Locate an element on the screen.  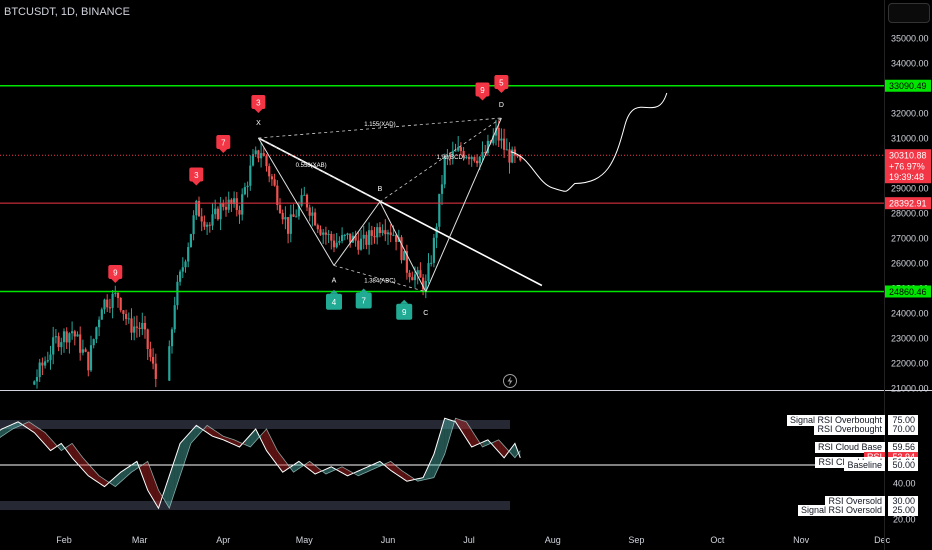
toolbar-button is located at coordinates (909, 13).